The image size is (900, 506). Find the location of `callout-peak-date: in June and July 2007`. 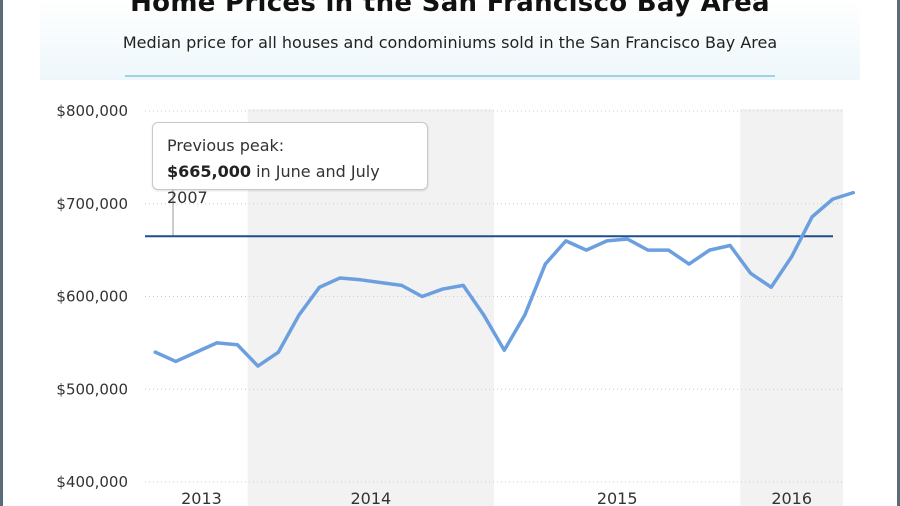

callout-peak-date: in June and July 2007 is located at coordinates (273, 184).